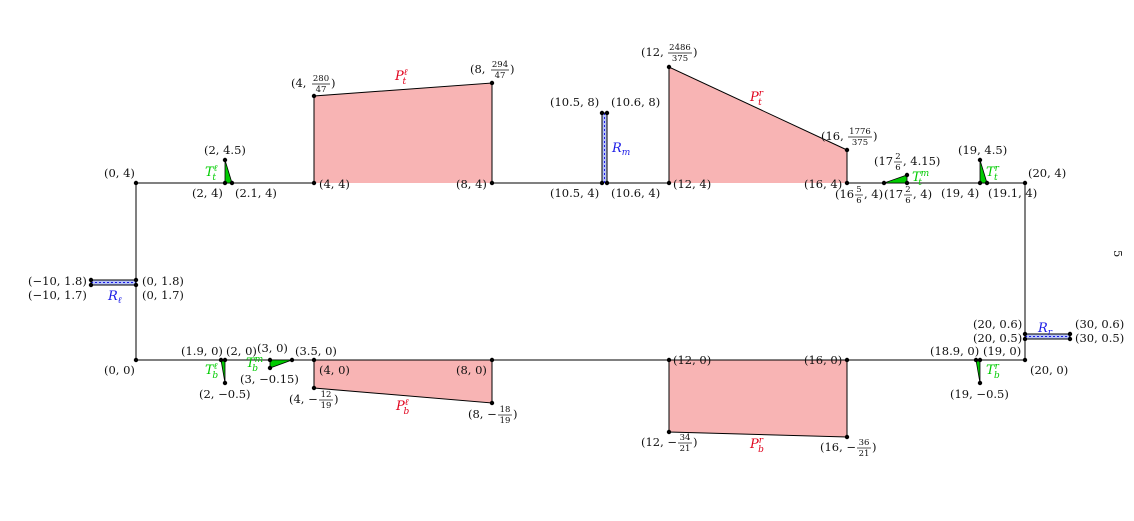 Image resolution: width=1134 pixels, height=521 pixels. What do you see at coordinates (228, 171) in the screenshot?
I see `triangle-top-left` at bounding box center [228, 171].